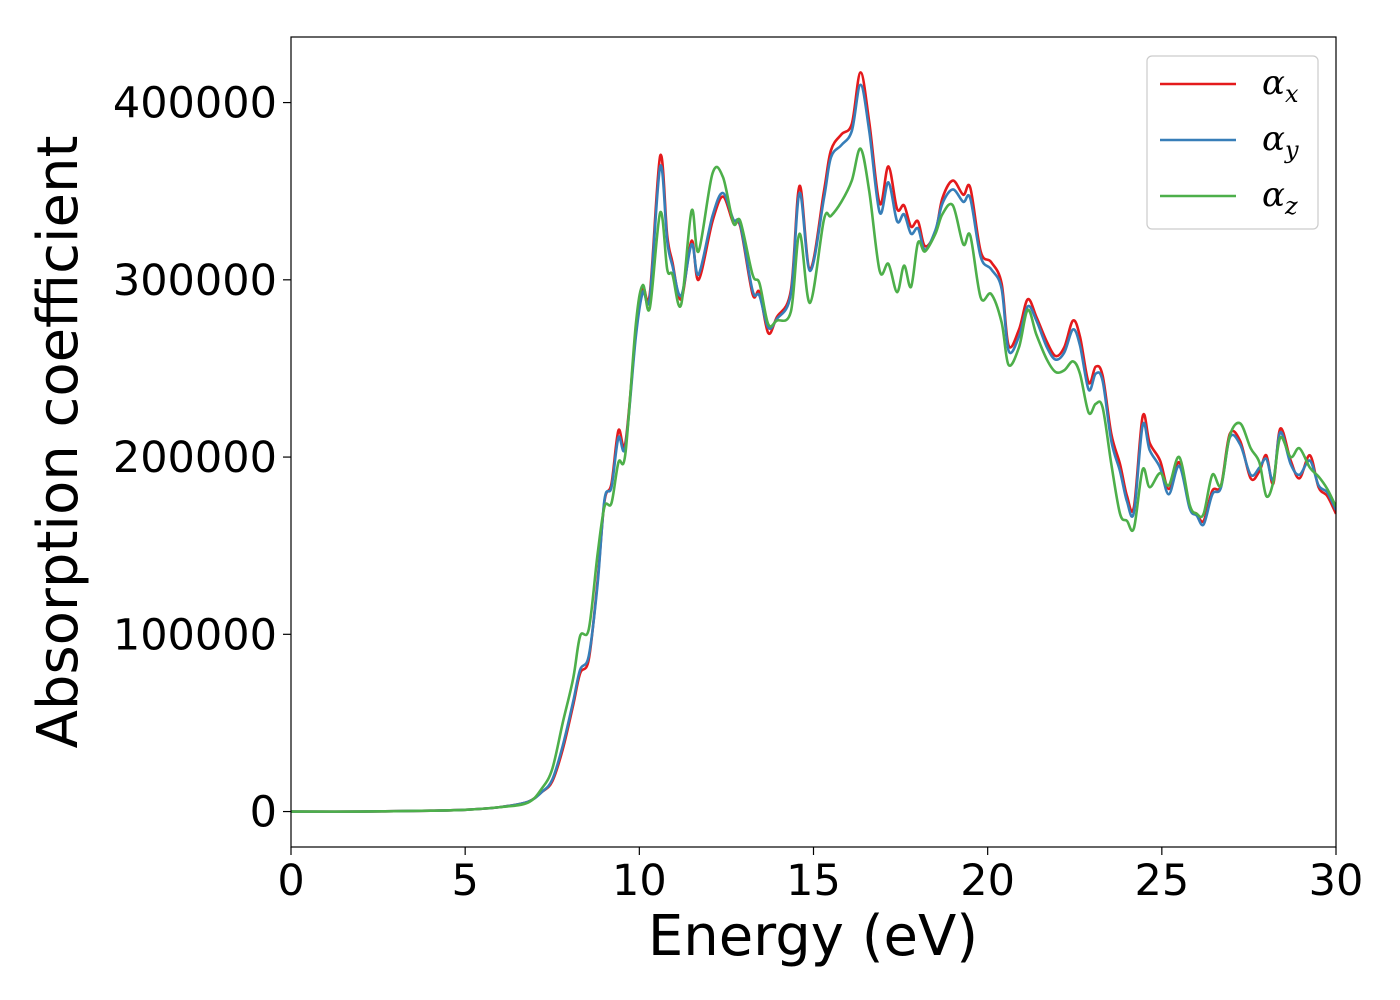 The width and height of the screenshot is (1400, 1000). Describe the element at coordinates (290, 881) in the screenshot. I see `x-tick-label: 0` at that location.